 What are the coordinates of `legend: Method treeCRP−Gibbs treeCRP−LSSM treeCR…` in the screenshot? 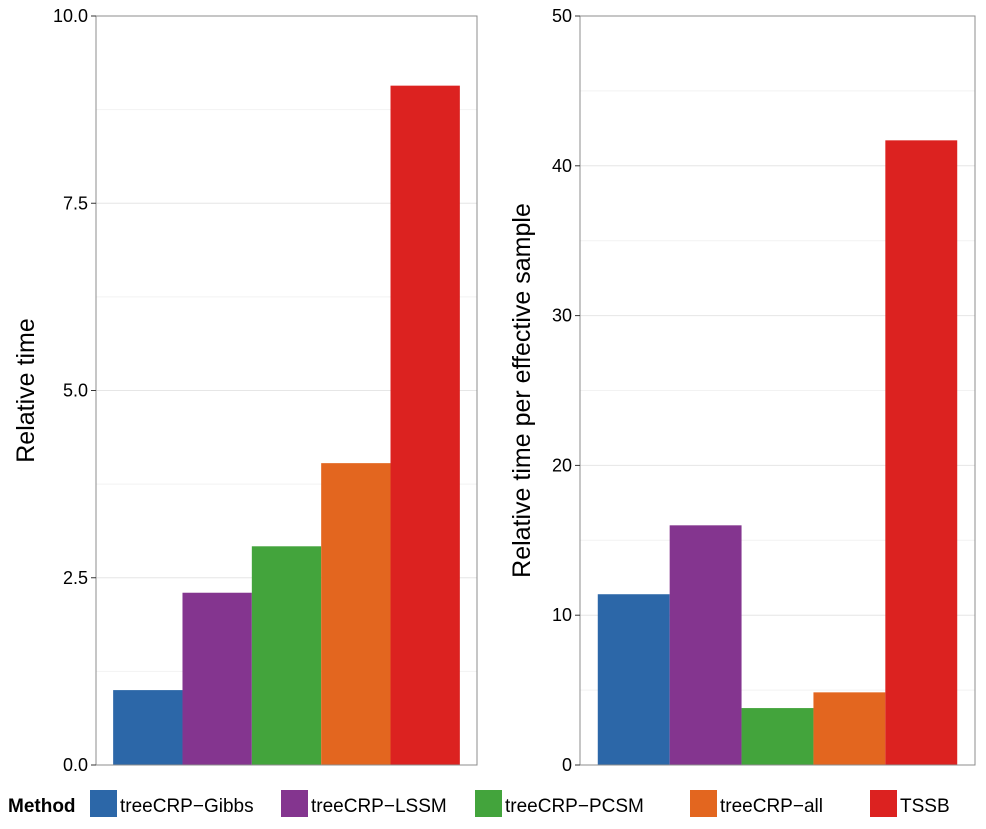 It's located at (495, 808).